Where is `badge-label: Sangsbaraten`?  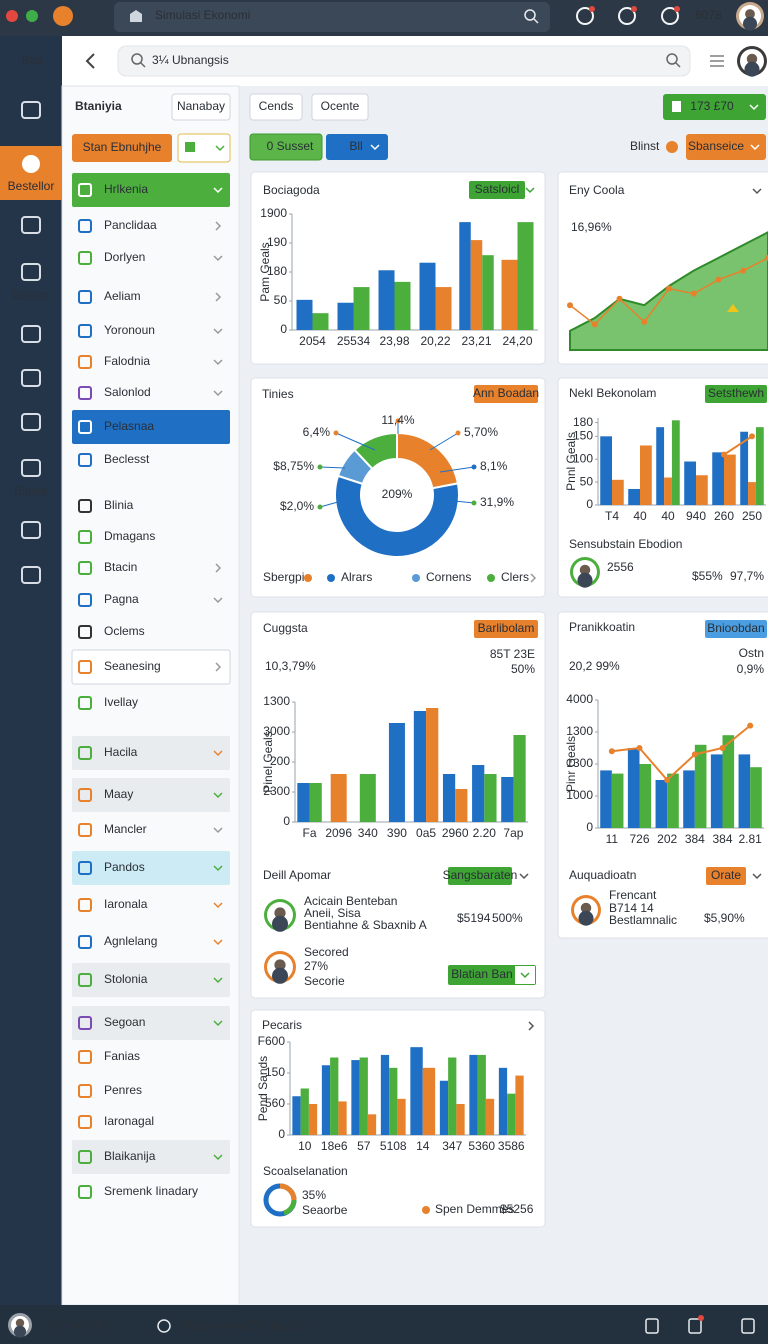
badge-label: Sangsbaraten is located at coordinates (480, 875).